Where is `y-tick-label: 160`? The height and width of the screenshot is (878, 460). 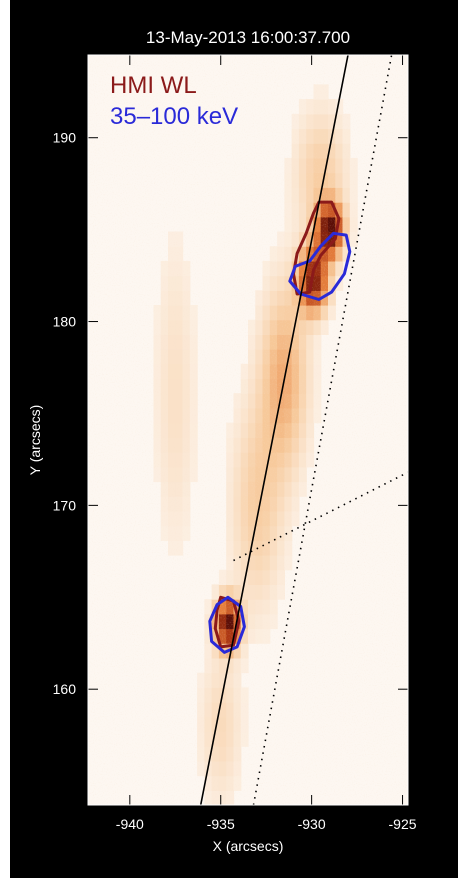 y-tick-label: 160 is located at coordinates (65, 689).